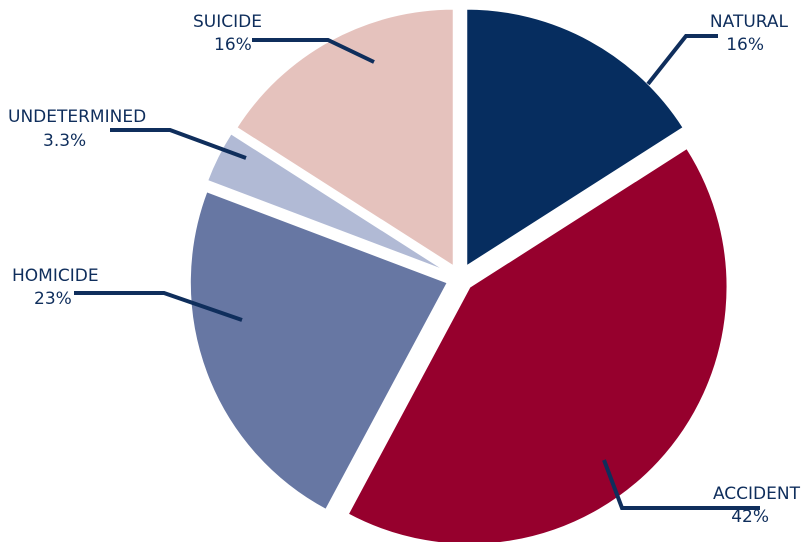  I want to click on slice-value-homicide: 23%, so click(53, 299).